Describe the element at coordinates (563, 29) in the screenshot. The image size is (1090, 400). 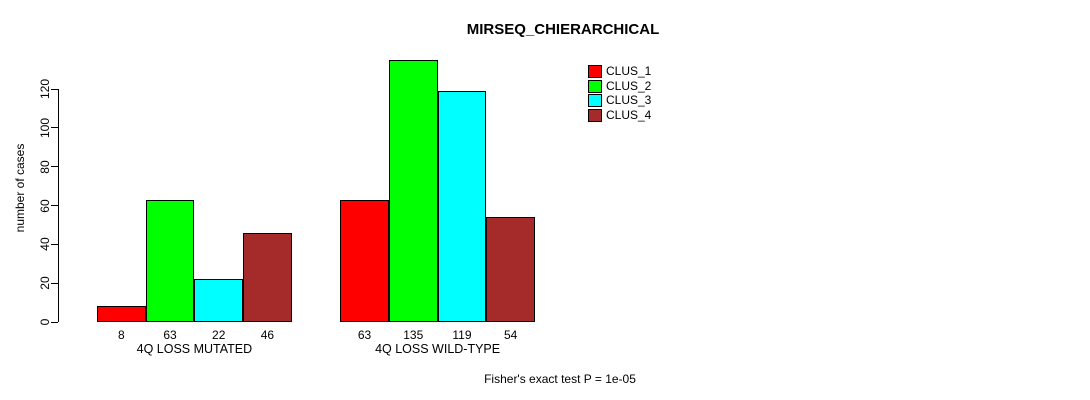
I see `chart-title: MIRSEQ_CHIERARCHICAL` at that location.